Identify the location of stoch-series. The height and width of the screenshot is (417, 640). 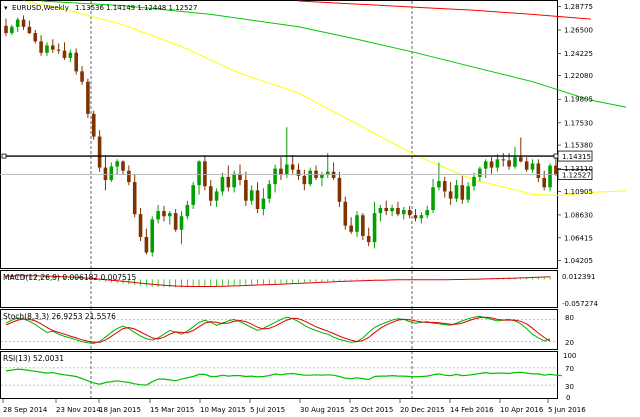
(279, 329).